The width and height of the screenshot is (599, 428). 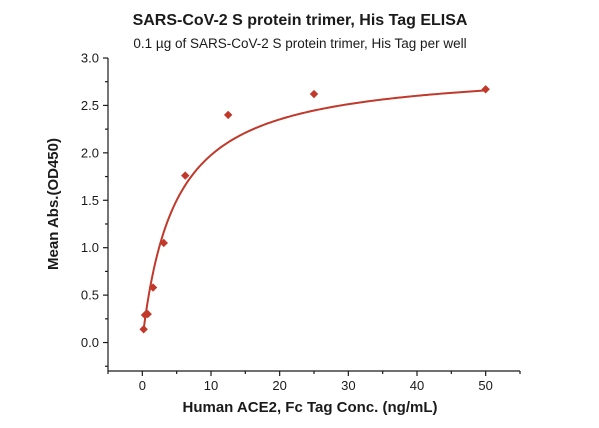 What do you see at coordinates (53, 204) in the screenshot?
I see `y-axis-label: Mean Abs.(OD450)` at bounding box center [53, 204].